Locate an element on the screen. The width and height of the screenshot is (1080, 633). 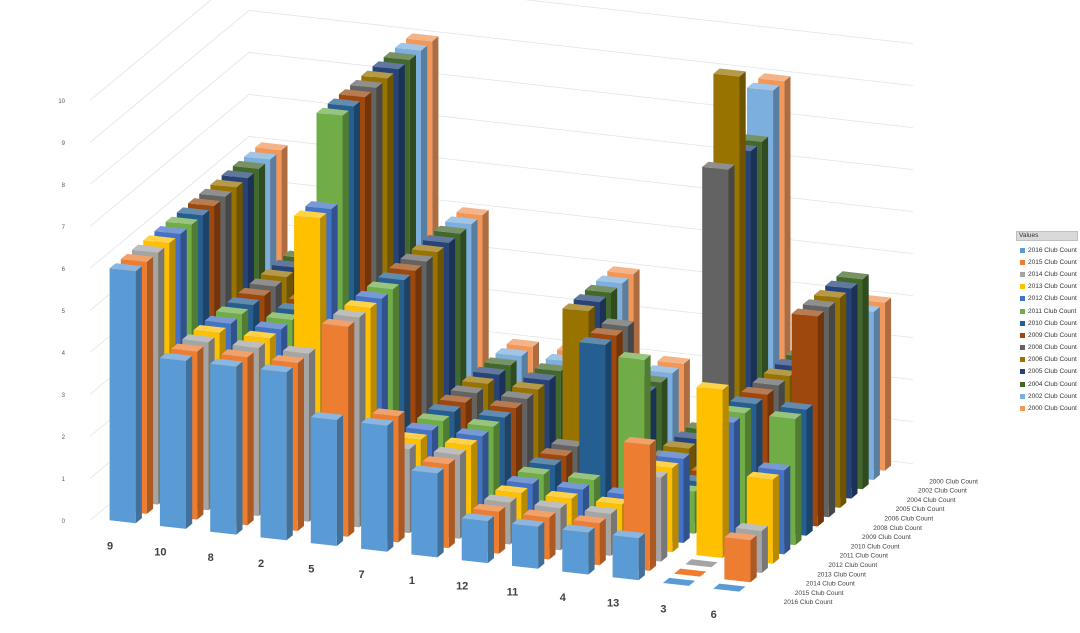
x-tick-label: 1 is located at coordinates (412, 581).